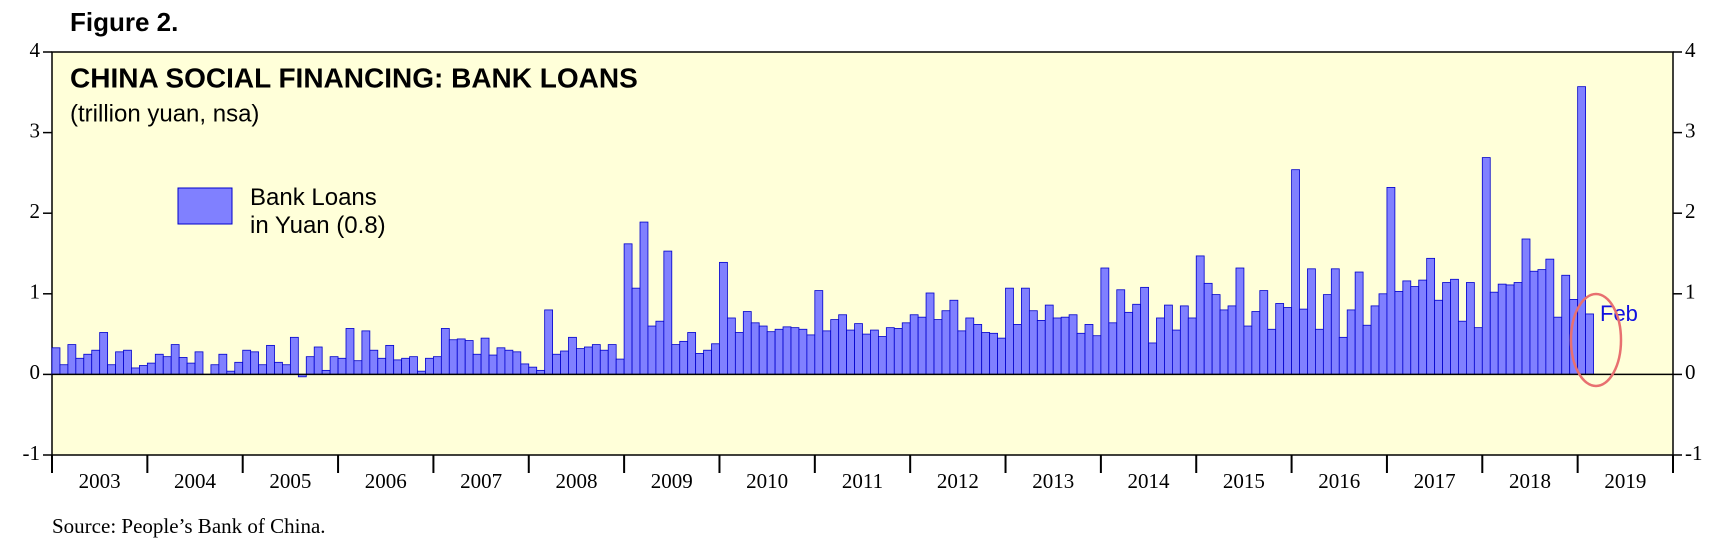 The height and width of the screenshot is (558, 1724). I want to click on x-tick-label: 2004, so click(195, 481).